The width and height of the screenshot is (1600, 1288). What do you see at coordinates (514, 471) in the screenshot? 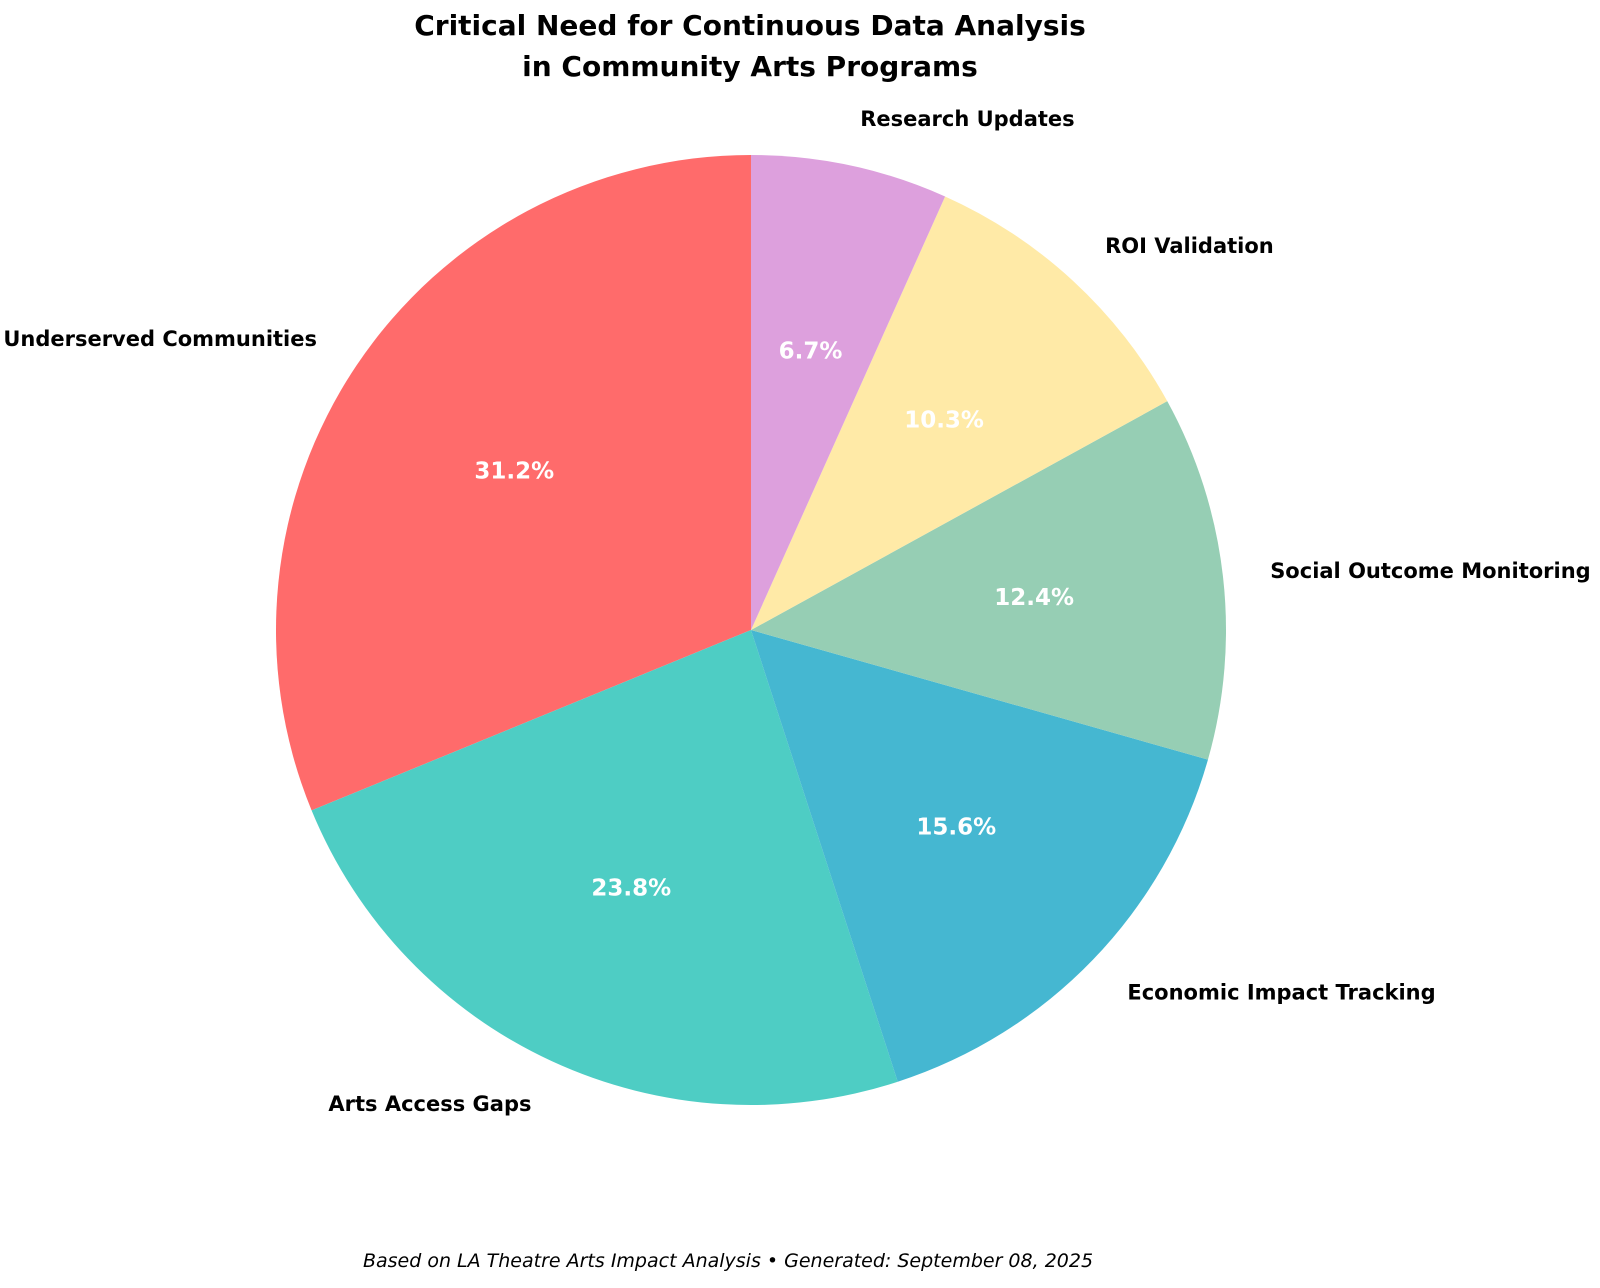
I see `pie-slice-pct-underserved-communities: 31.2%` at bounding box center [514, 471].